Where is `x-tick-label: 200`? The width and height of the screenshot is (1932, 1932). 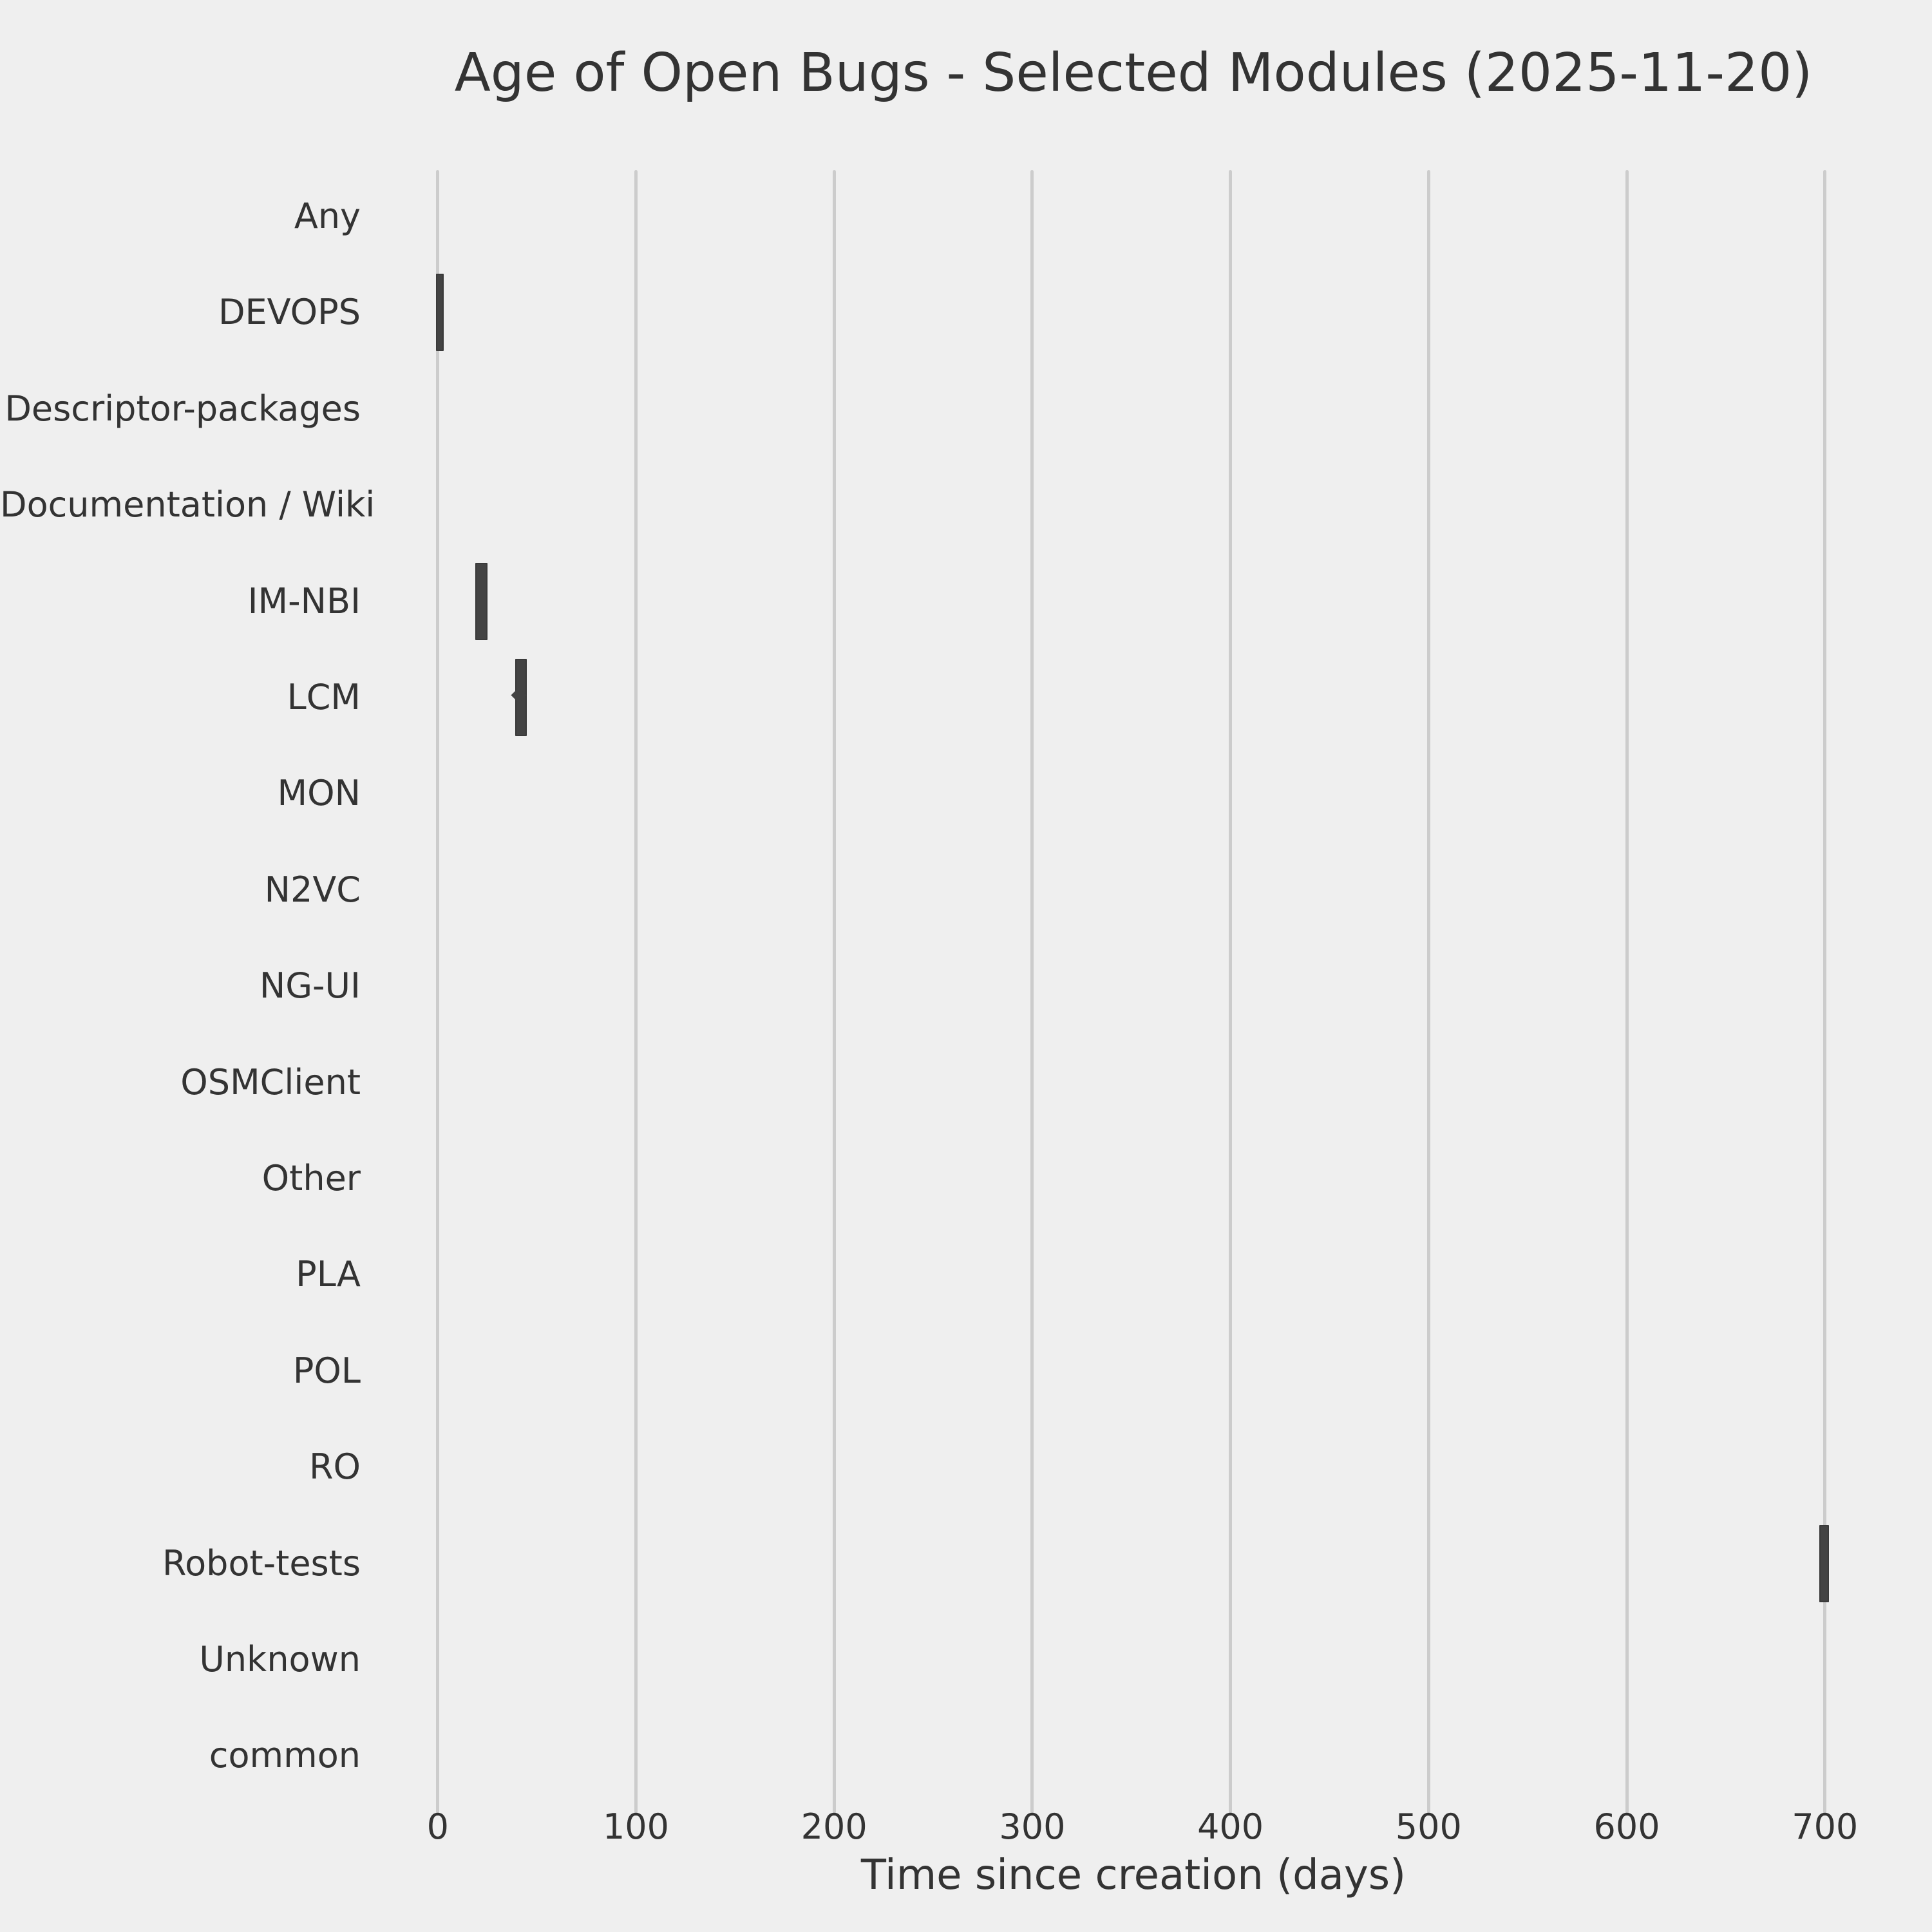
x-tick-label: 200 is located at coordinates (834, 1826).